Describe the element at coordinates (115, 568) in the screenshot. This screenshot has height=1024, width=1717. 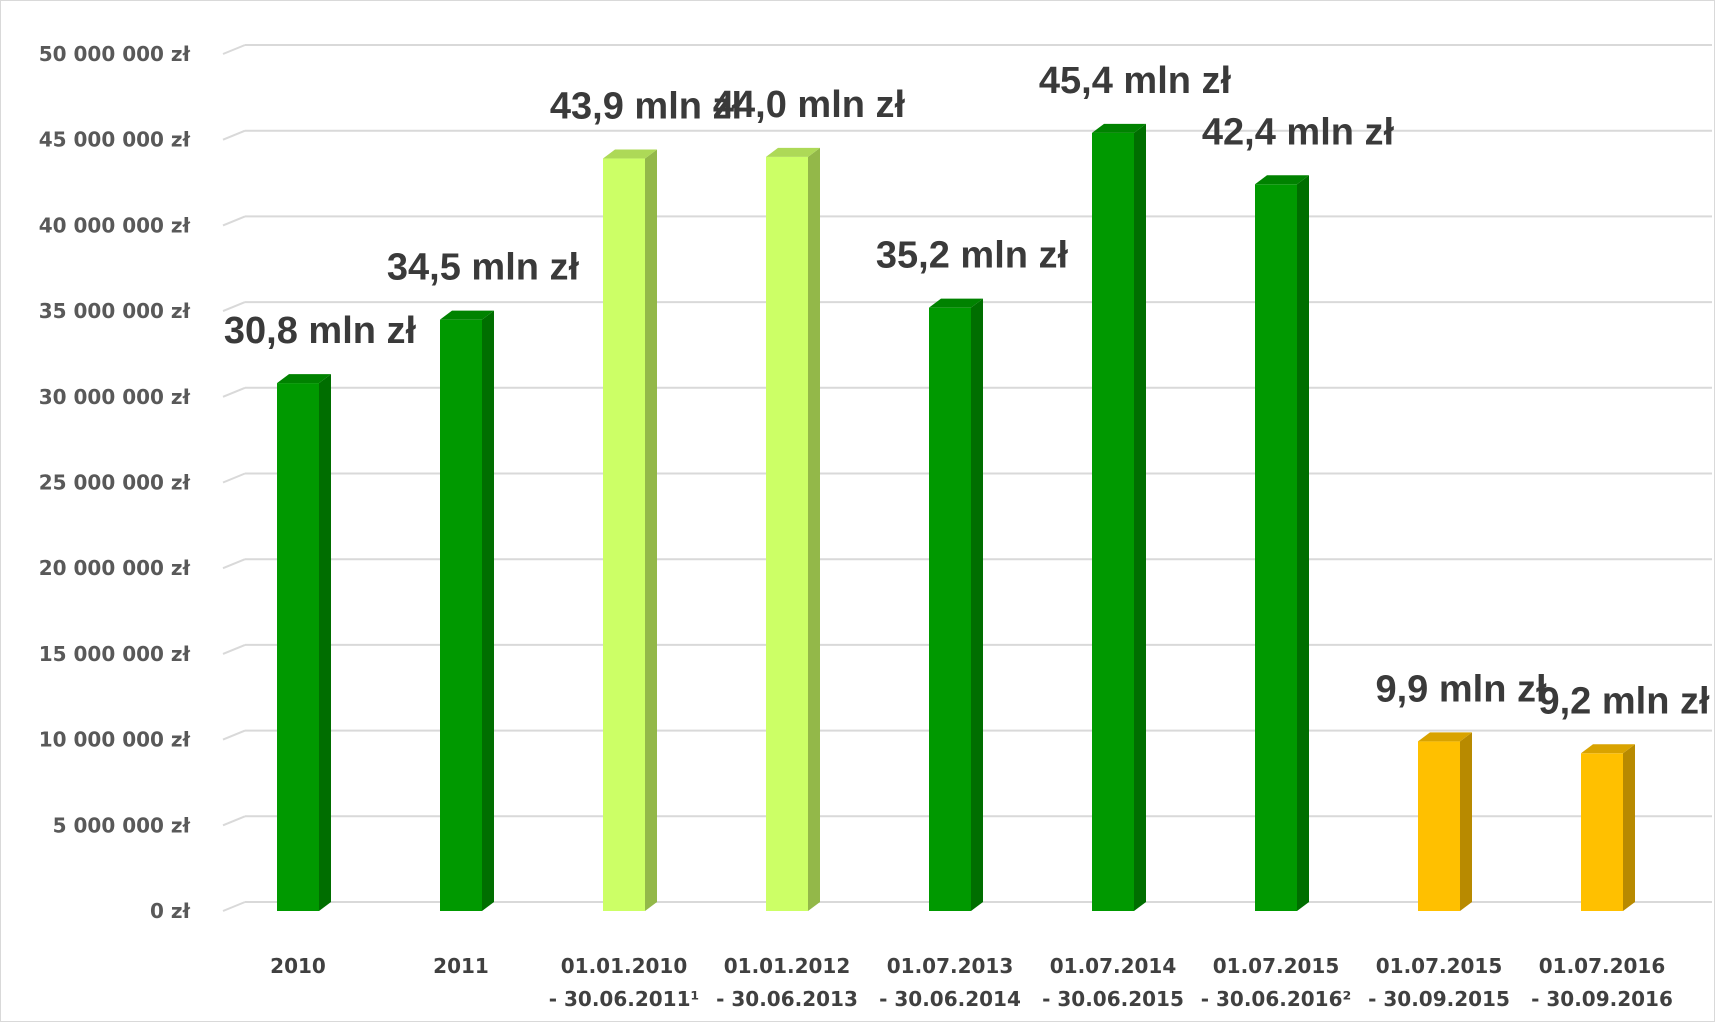
I see `y-tick-label: 20 000 000 zł` at that location.